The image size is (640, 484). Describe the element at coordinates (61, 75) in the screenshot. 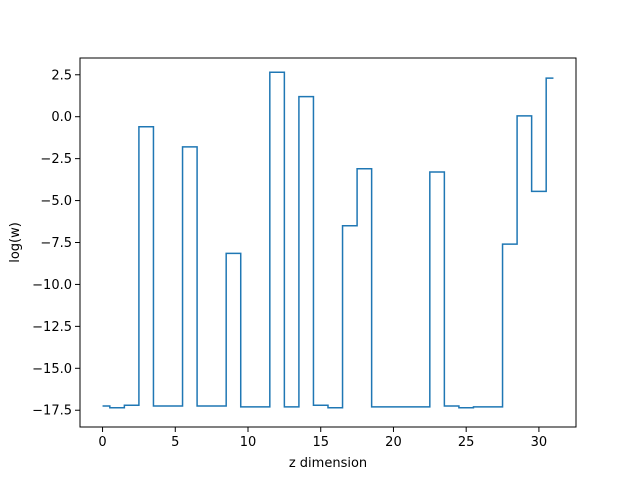

I see `y-tick-label: 2.5` at that location.